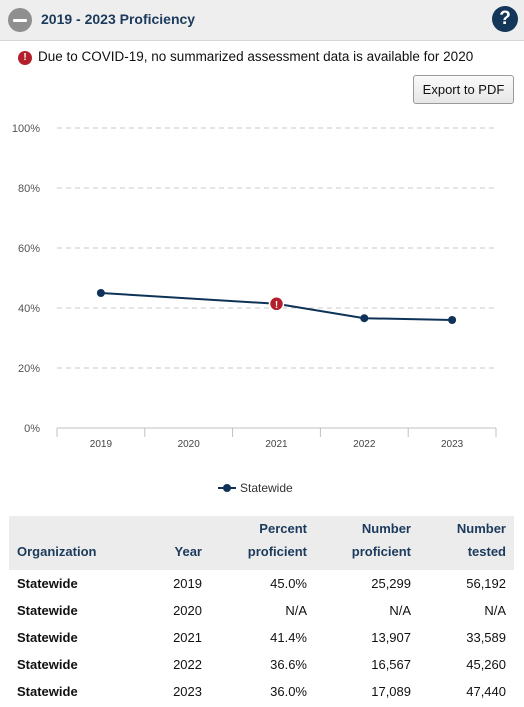  I want to click on panel-header: 2019 - 2023 Proficiency ?, so click(262, 20).